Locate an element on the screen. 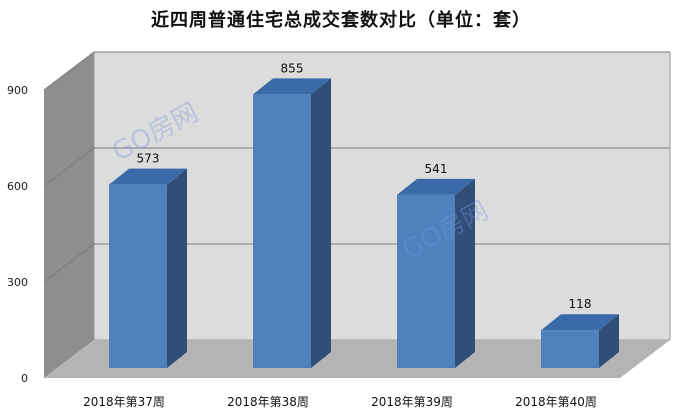 The width and height of the screenshot is (682, 417). y-tick-label: 900 is located at coordinates (17, 90).